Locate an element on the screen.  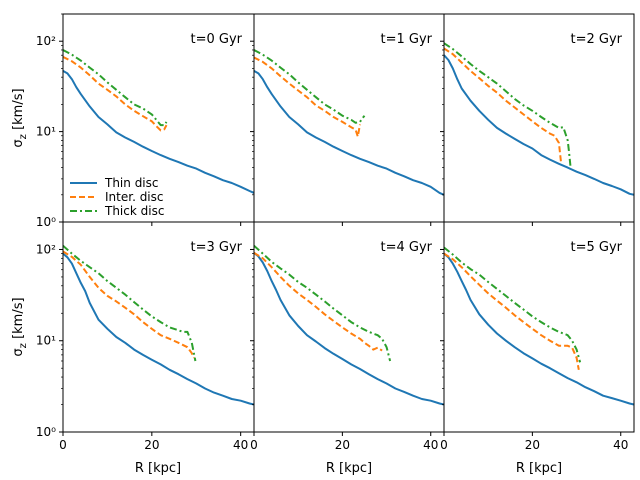
panel-label: t=1 Gyr is located at coordinates (406, 39).